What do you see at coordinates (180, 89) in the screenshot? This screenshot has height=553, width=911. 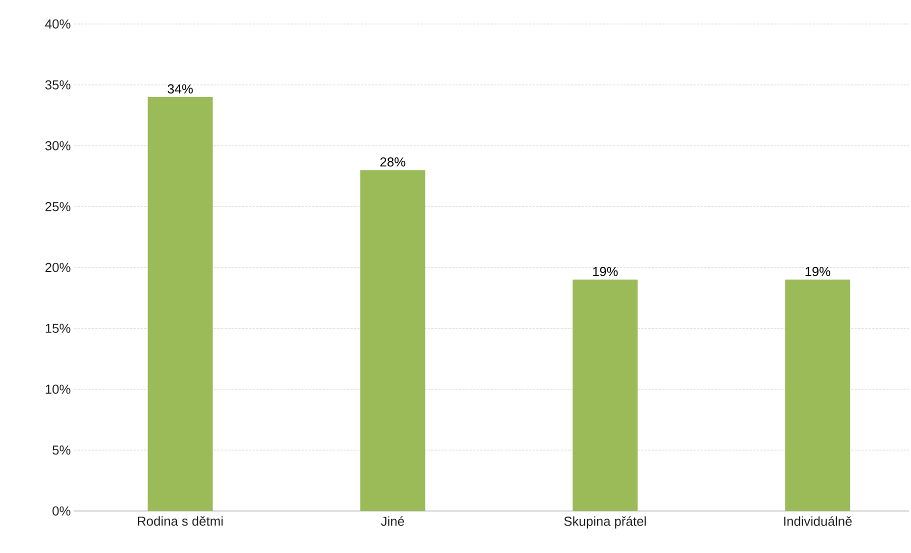 I see `data-label: 34%` at bounding box center [180, 89].